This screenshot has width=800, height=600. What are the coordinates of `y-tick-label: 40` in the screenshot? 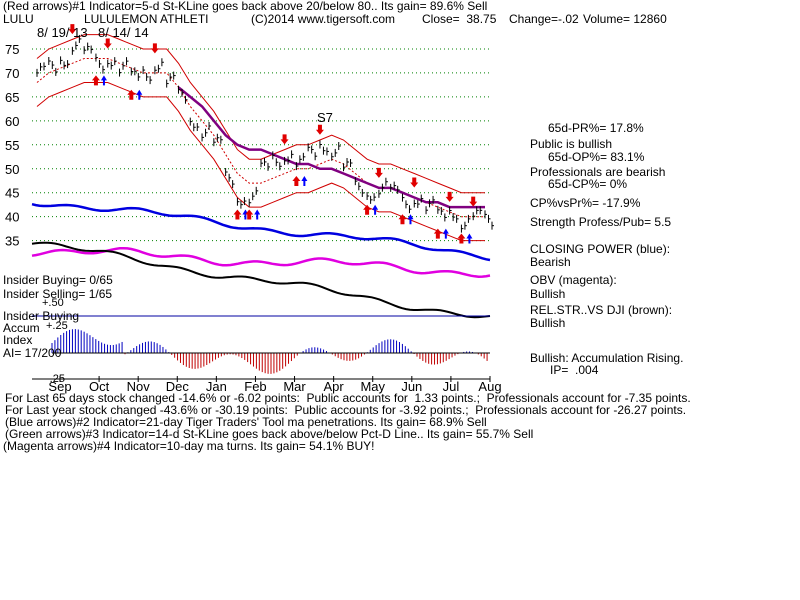 It's located at (12, 217).